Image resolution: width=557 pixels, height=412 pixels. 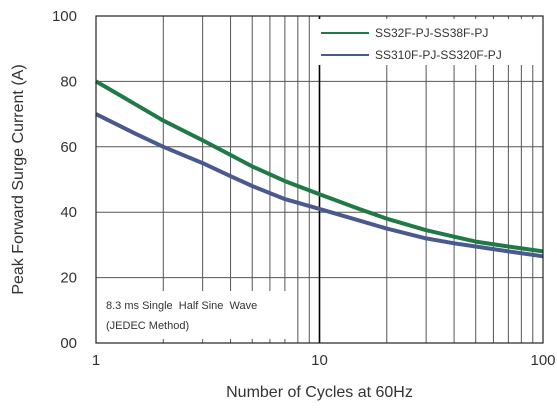 What do you see at coordinates (64, 16) in the screenshot?
I see `y-tick-label: 100` at bounding box center [64, 16].